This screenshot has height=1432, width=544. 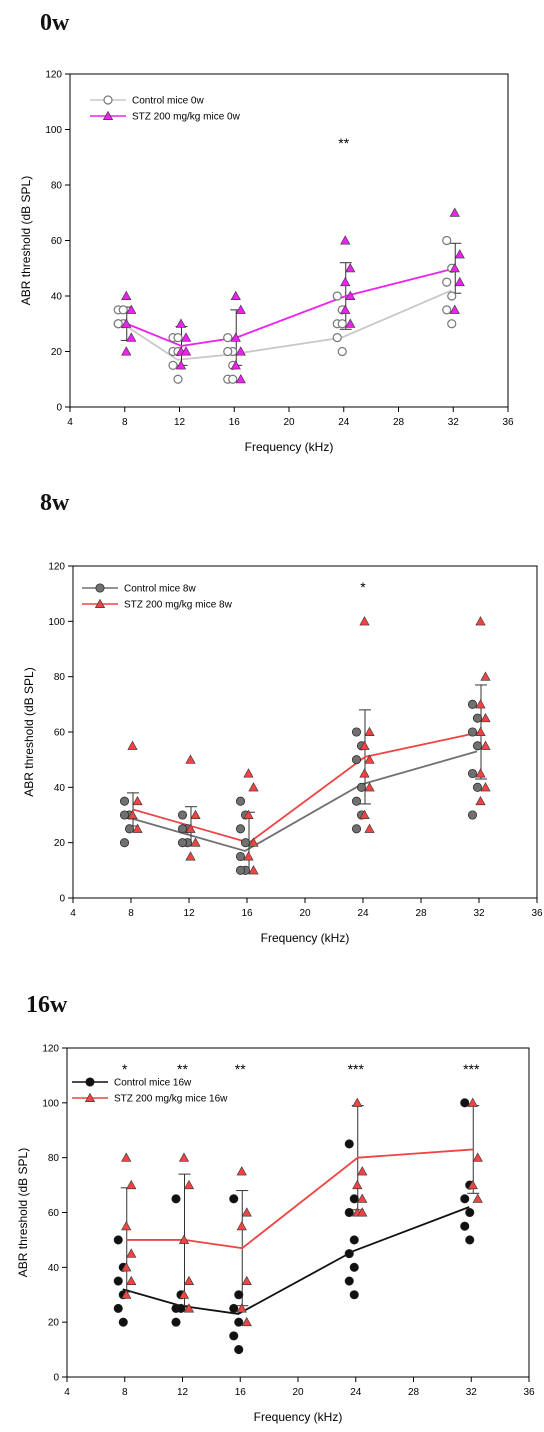 What do you see at coordinates (55, 23) in the screenshot?
I see `panel-title: 0w` at bounding box center [55, 23].